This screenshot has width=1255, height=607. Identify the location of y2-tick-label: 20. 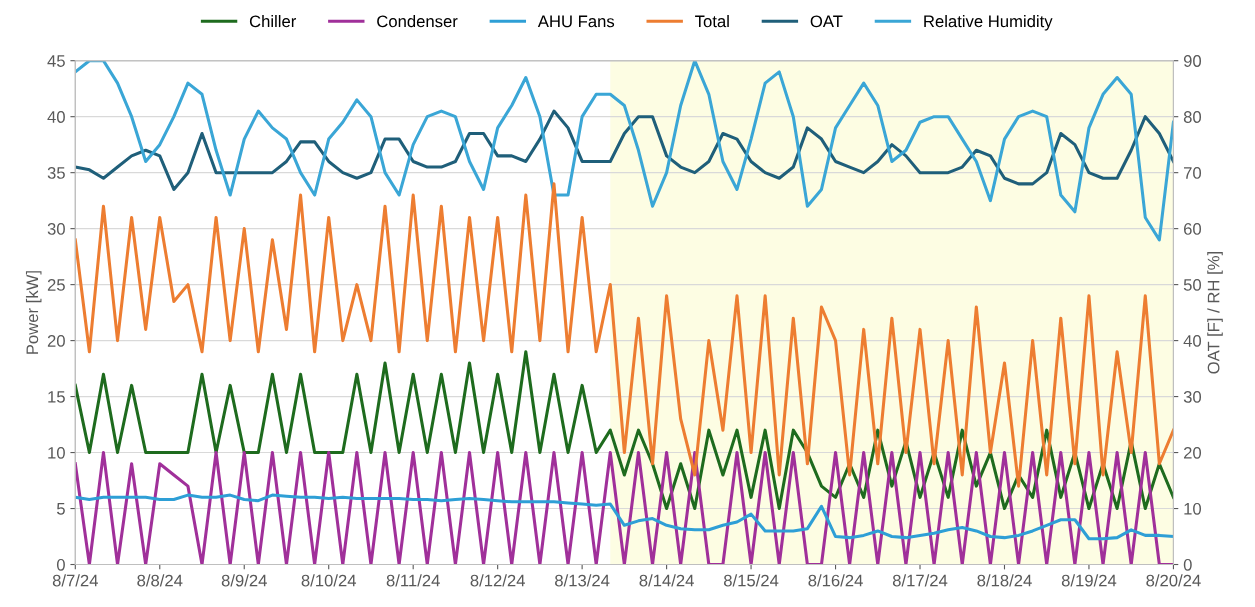
(1192, 452).